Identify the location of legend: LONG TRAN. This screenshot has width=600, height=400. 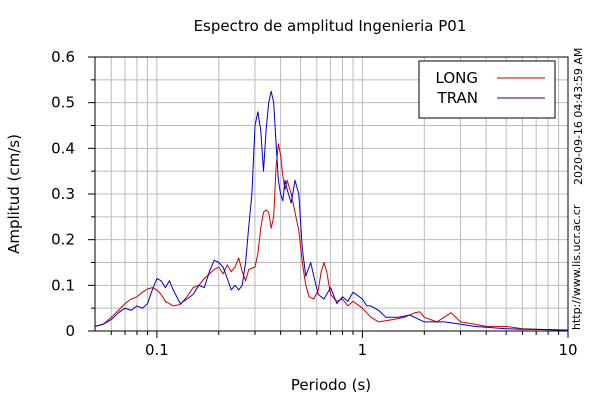
(487, 89).